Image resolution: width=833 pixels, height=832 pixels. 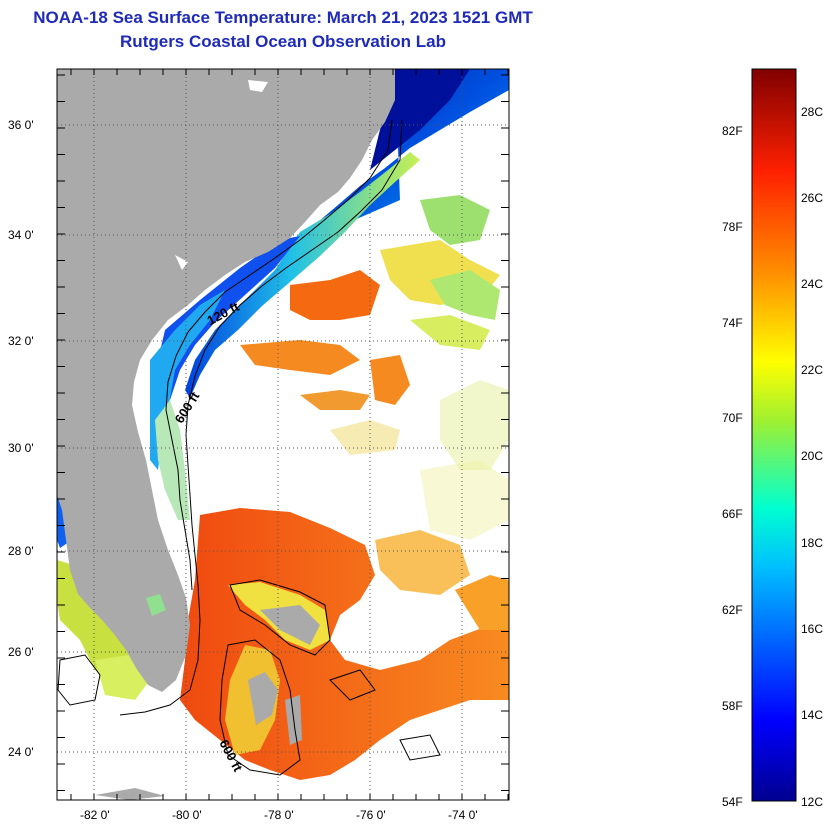 I want to click on colorbar-c-label: 22C, so click(x=812, y=370).